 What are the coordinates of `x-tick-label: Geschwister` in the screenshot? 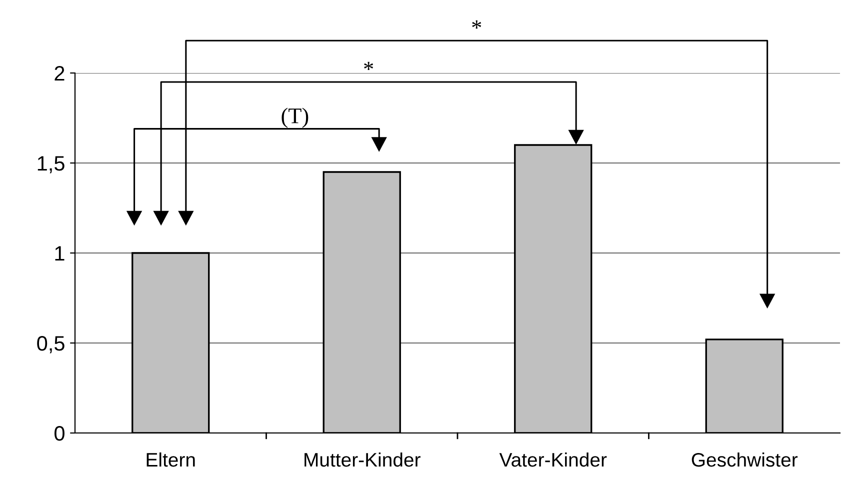 It's located at (745, 459).